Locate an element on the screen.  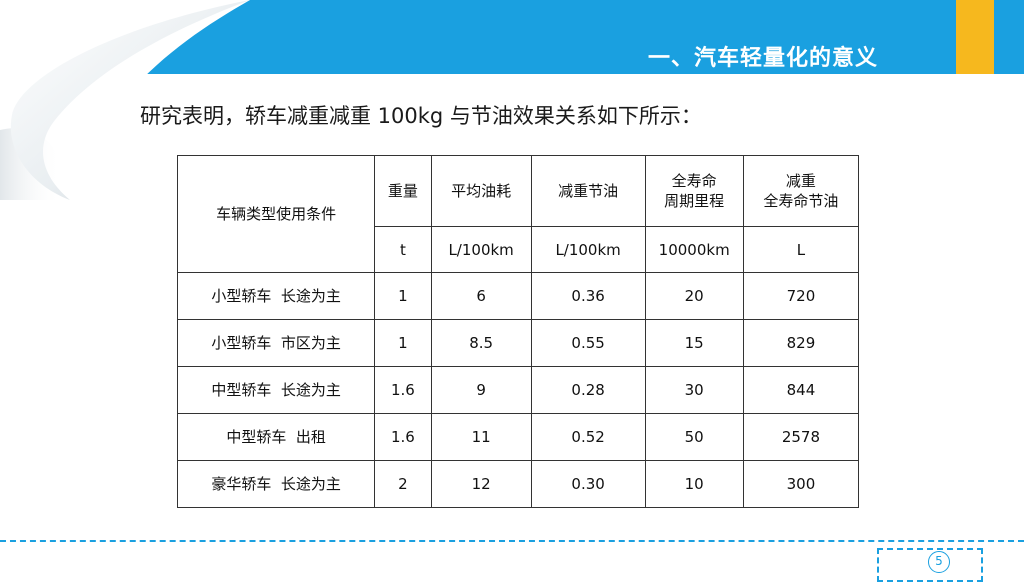
table-cell: 0.28 is located at coordinates (588, 390).